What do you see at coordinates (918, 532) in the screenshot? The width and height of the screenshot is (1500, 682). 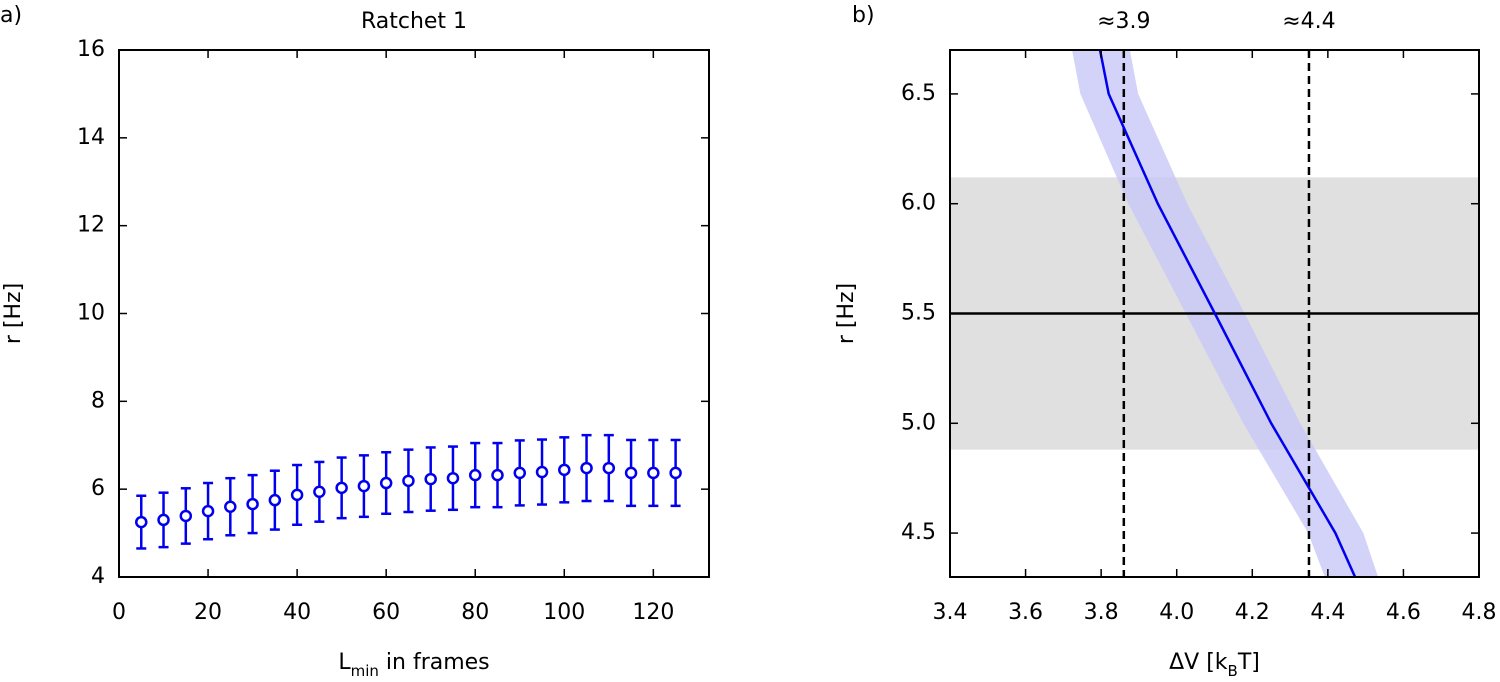 I see `y-tick-label: 4.5` at bounding box center [918, 532].